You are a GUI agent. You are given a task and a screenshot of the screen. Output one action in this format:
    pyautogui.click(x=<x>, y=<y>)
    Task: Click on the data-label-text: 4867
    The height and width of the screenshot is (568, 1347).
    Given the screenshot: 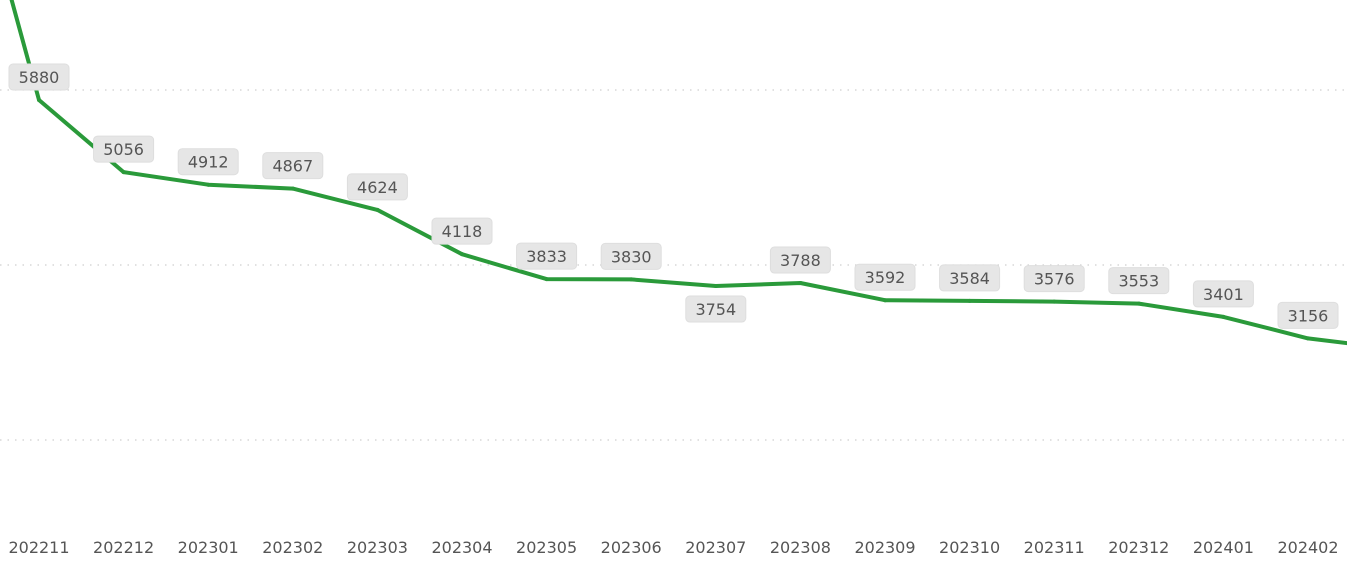 What is the action you would take?
    pyautogui.click(x=292, y=166)
    